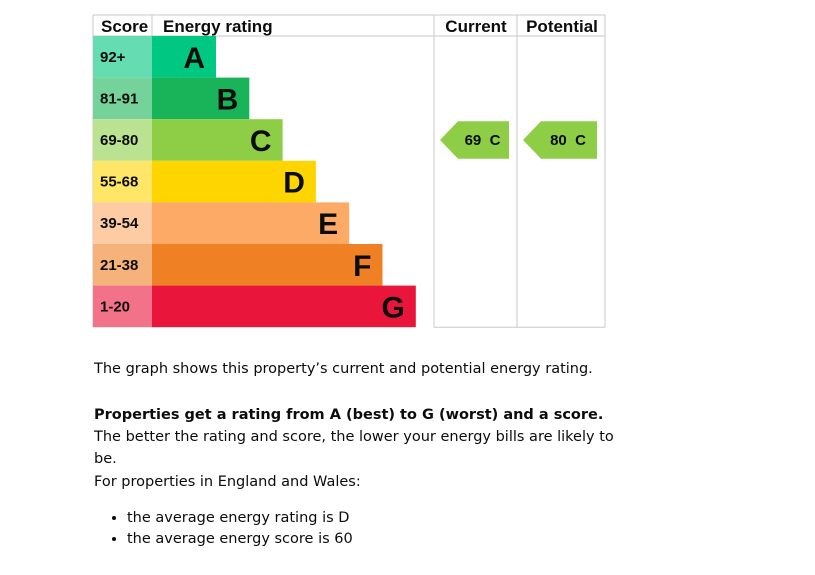  What do you see at coordinates (240, 518) in the screenshot?
I see `list-item: the average energy rating is D` at bounding box center [240, 518].